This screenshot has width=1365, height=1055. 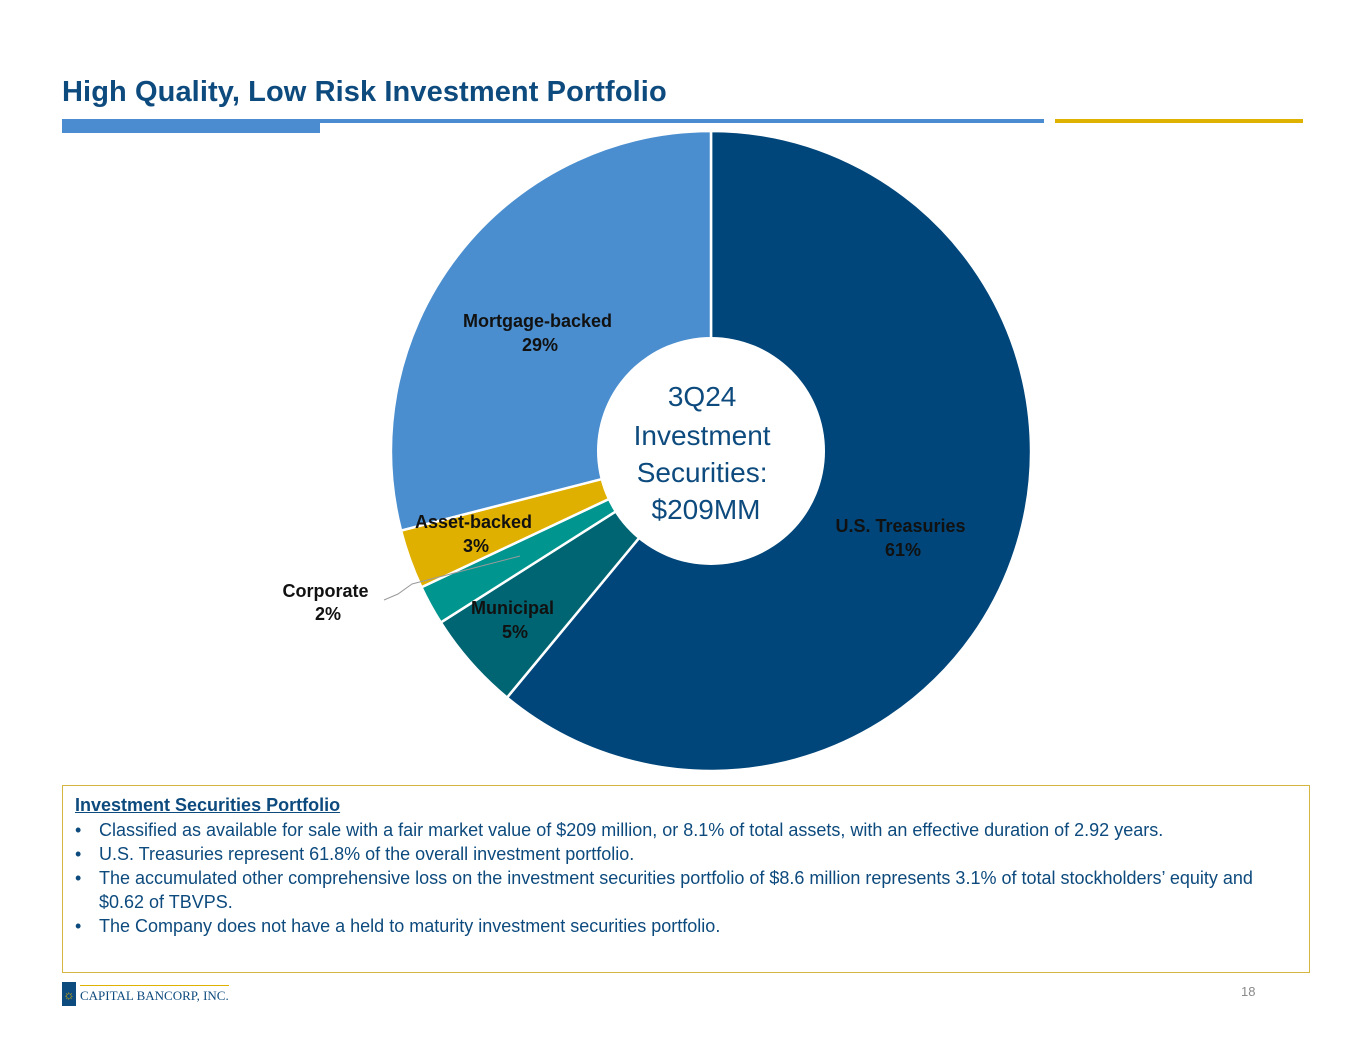 What do you see at coordinates (540, 345) in the screenshot?
I see `slice-label-mortgage-backed-value: 29%` at bounding box center [540, 345].